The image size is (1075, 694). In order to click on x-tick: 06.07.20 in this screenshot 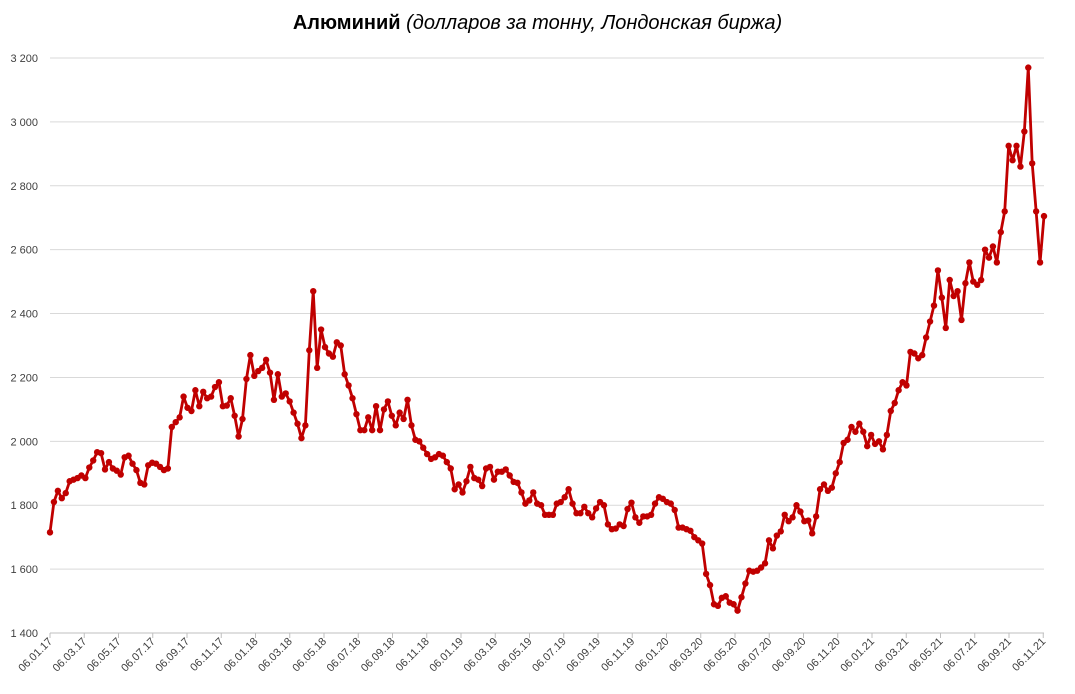, I will do `click(755, 655)`.